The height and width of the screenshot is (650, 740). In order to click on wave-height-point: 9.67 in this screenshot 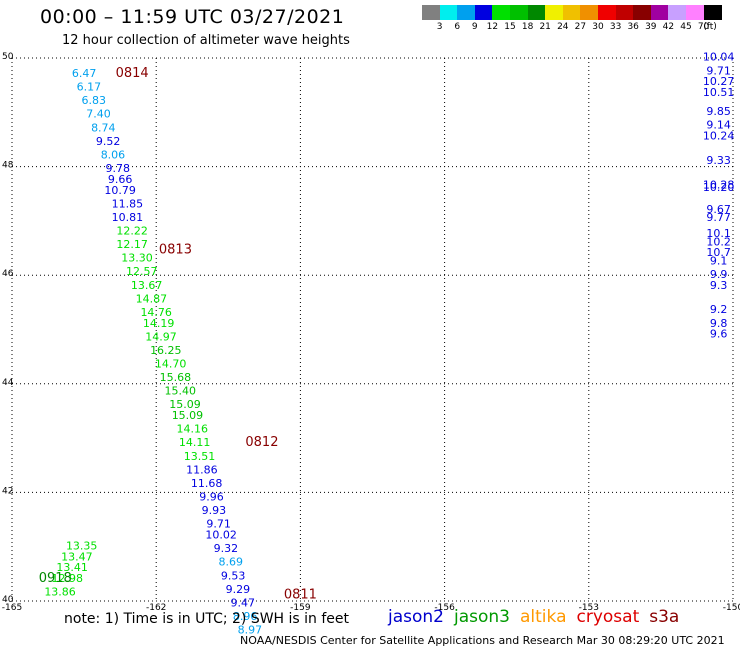, I will do `click(718, 209)`.